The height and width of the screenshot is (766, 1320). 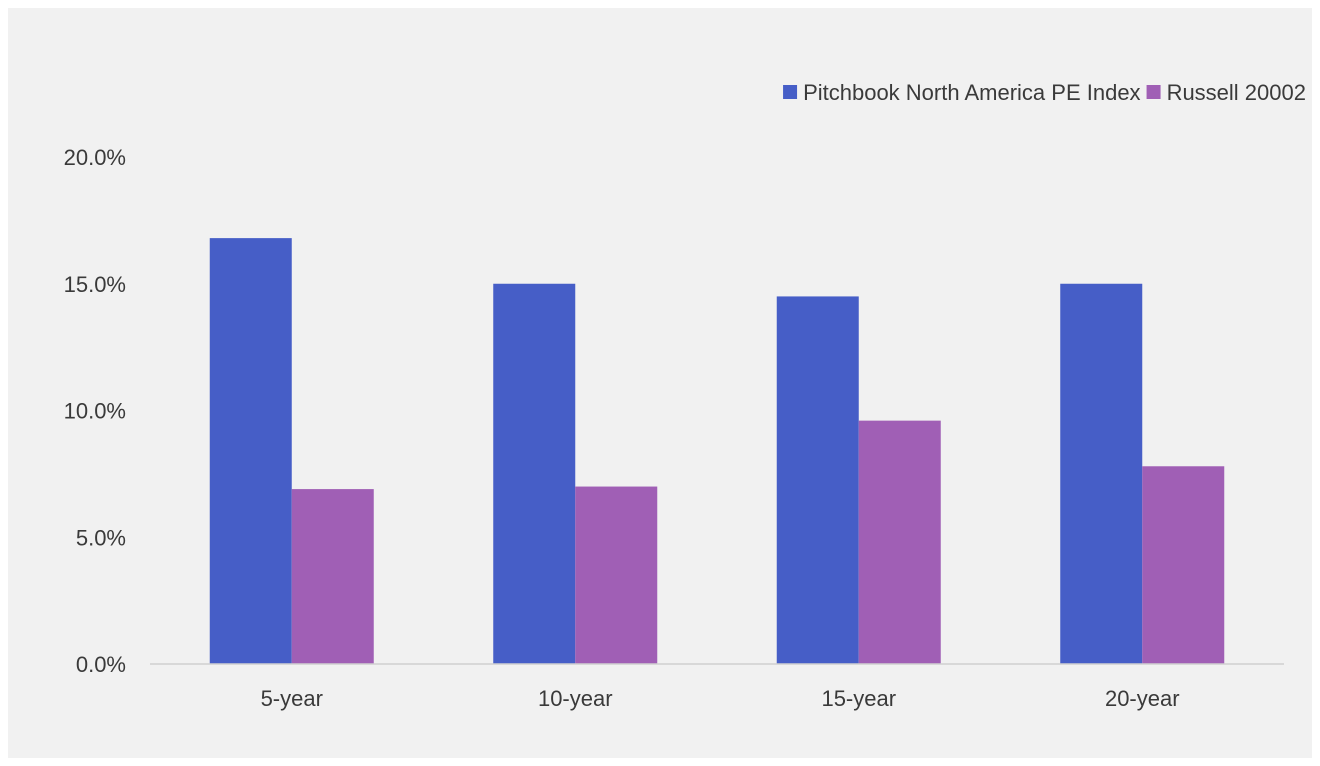 What do you see at coordinates (101, 537) in the screenshot?
I see `y-tick-label: 5.0%` at bounding box center [101, 537].